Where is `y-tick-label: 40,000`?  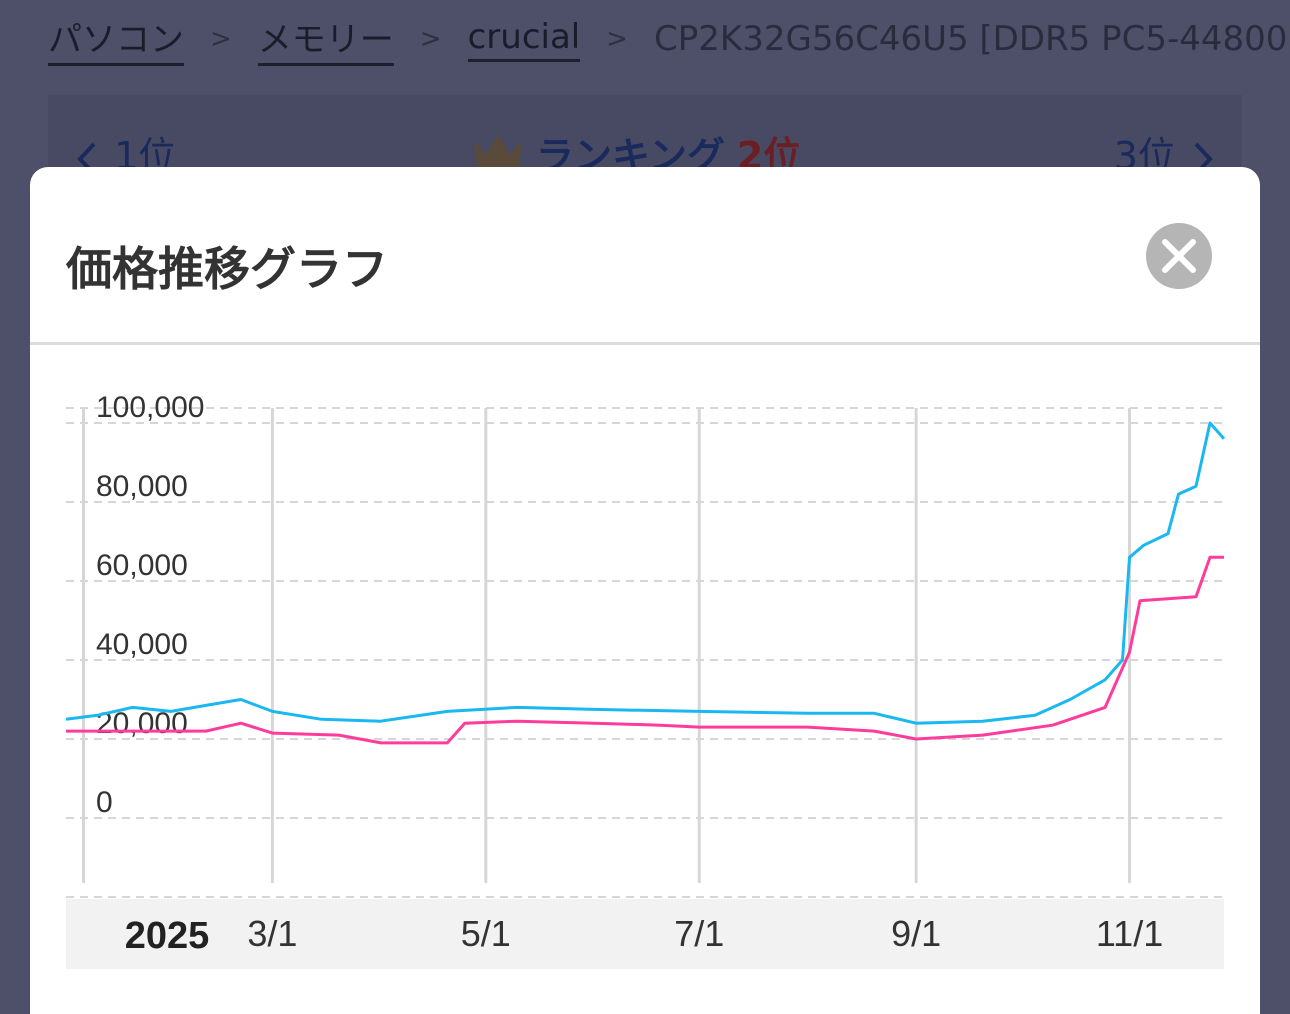 y-tick-label: 40,000 is located at coordinates (142, 644).